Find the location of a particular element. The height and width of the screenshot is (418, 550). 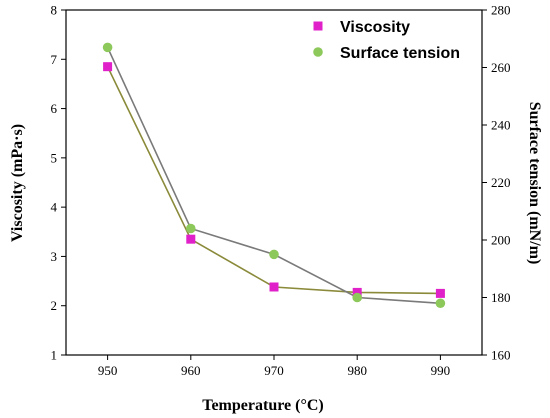

left-y-tick-label: 3 is located at coordinates (54, 256).